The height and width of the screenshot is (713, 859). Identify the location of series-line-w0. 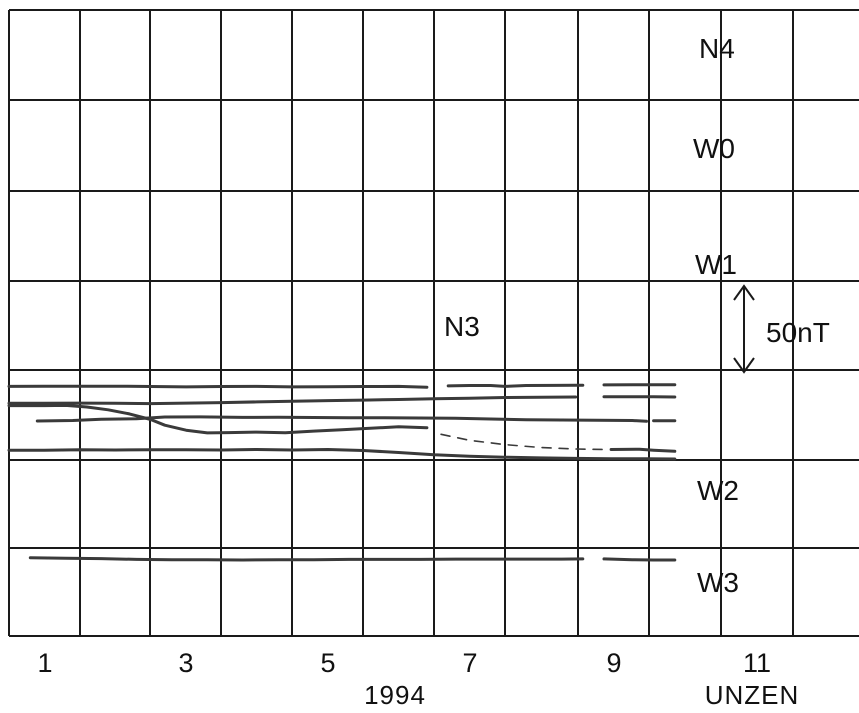
(292, 400).